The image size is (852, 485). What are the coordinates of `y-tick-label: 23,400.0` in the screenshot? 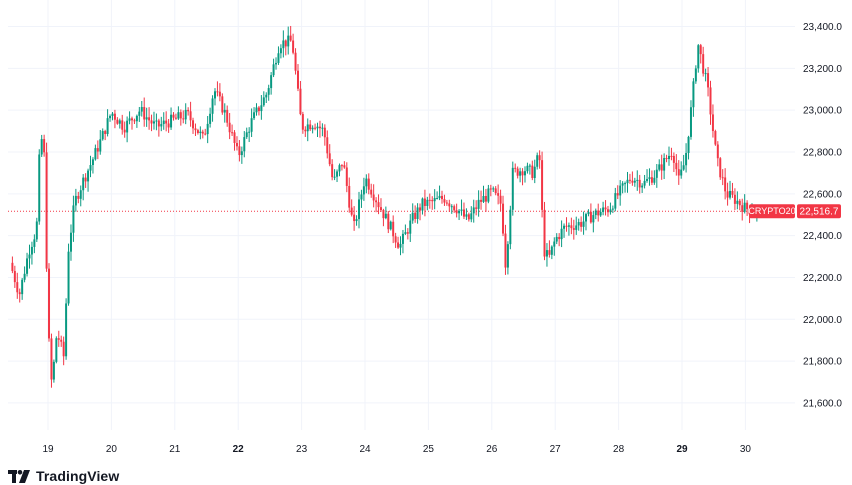 It's located at (822, 27).